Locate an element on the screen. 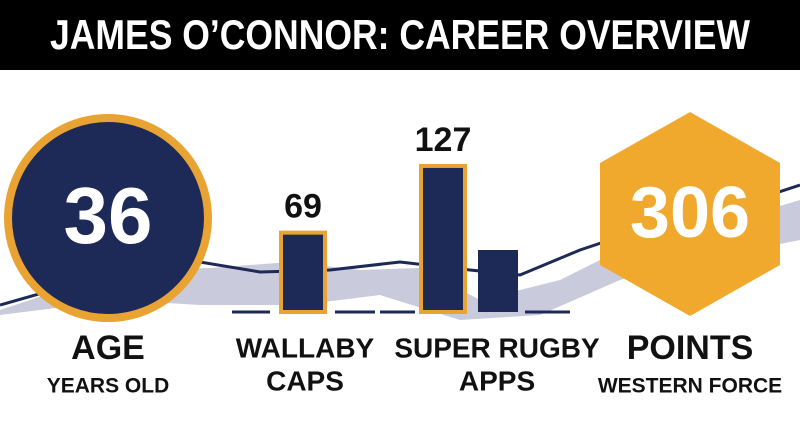  bar-value: 69 is located at coordinates (303, 207).